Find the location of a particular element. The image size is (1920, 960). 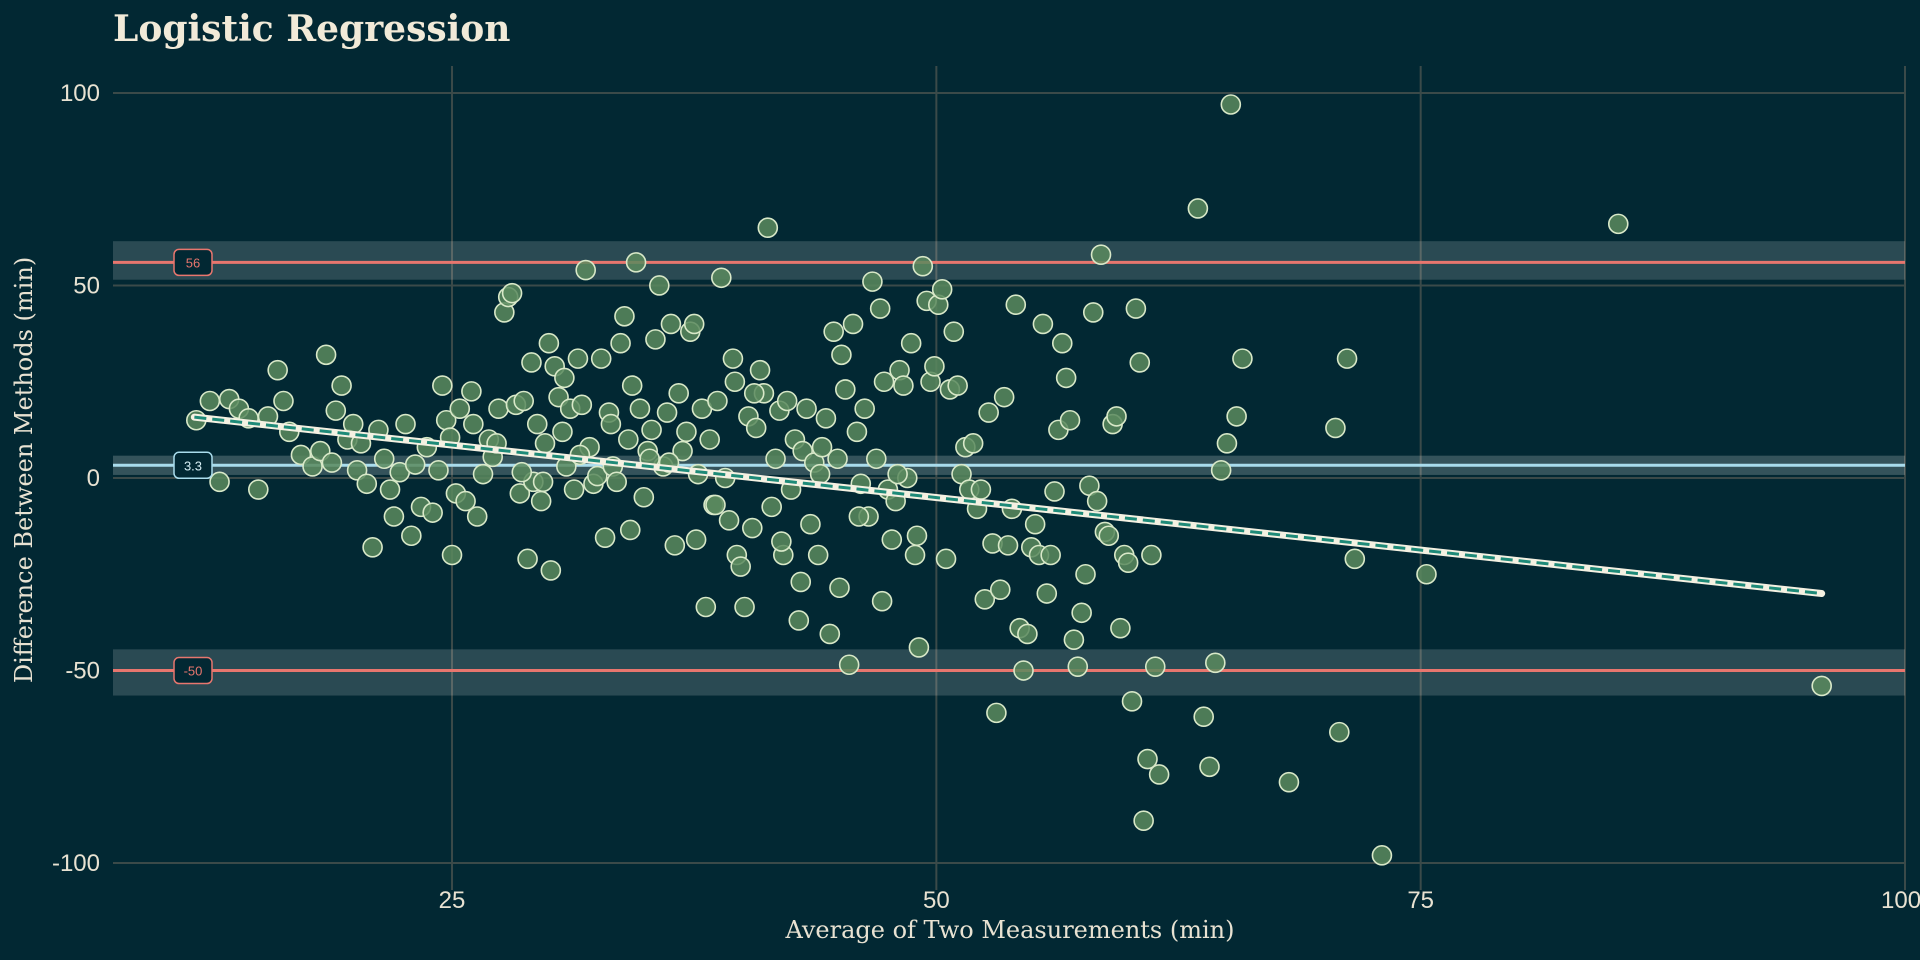

y-axis-title: Difference Between Methods (min) is located at coordinates (24, 470).